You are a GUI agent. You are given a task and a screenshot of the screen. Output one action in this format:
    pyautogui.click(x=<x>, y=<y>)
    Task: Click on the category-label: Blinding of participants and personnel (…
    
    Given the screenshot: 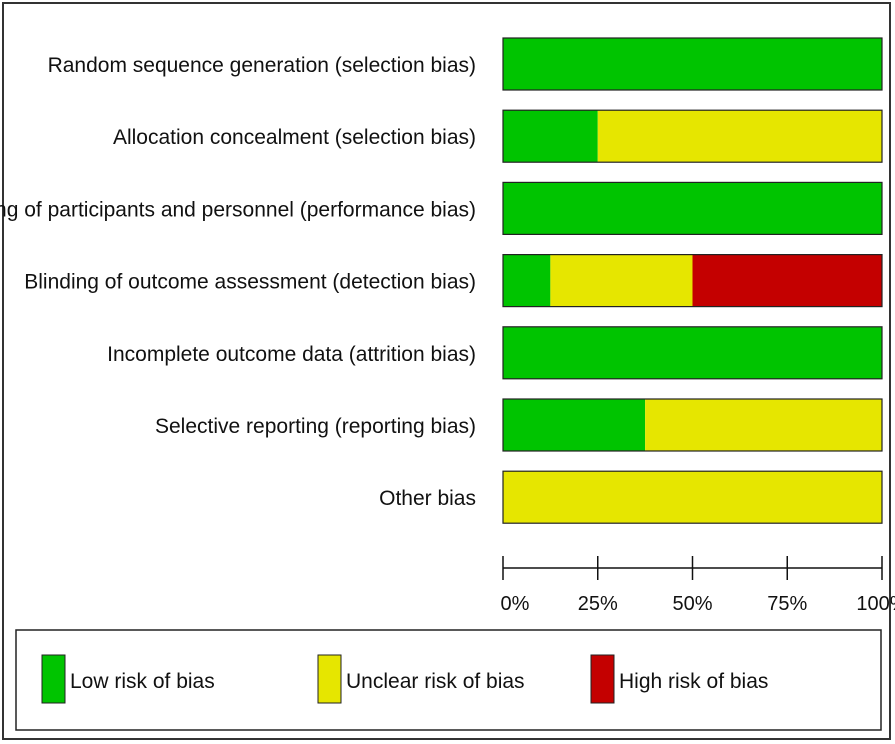 What is the action you would take?
    pyautogui.click(x=238, y=209)
    